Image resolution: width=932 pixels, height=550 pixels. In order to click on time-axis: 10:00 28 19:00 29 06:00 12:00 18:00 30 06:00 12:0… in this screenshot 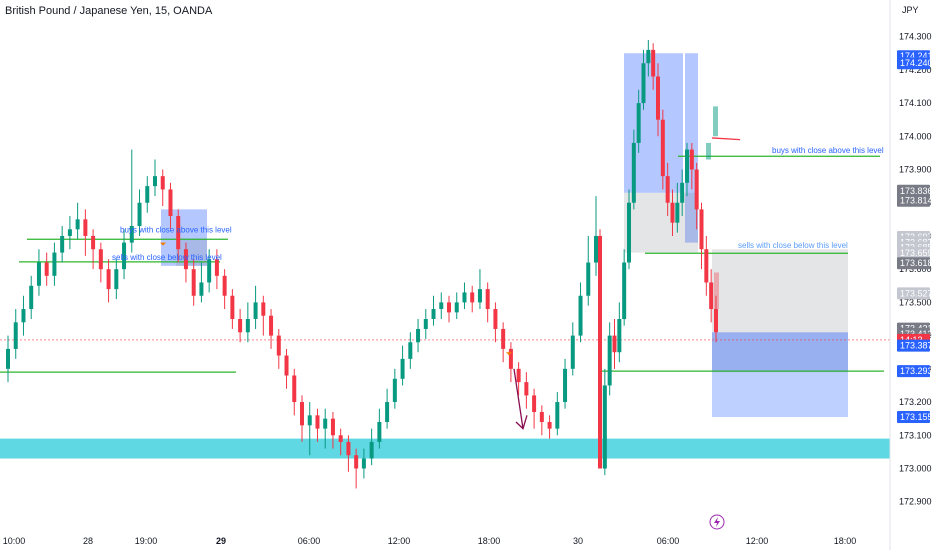, I will do `click(430, 541)`.